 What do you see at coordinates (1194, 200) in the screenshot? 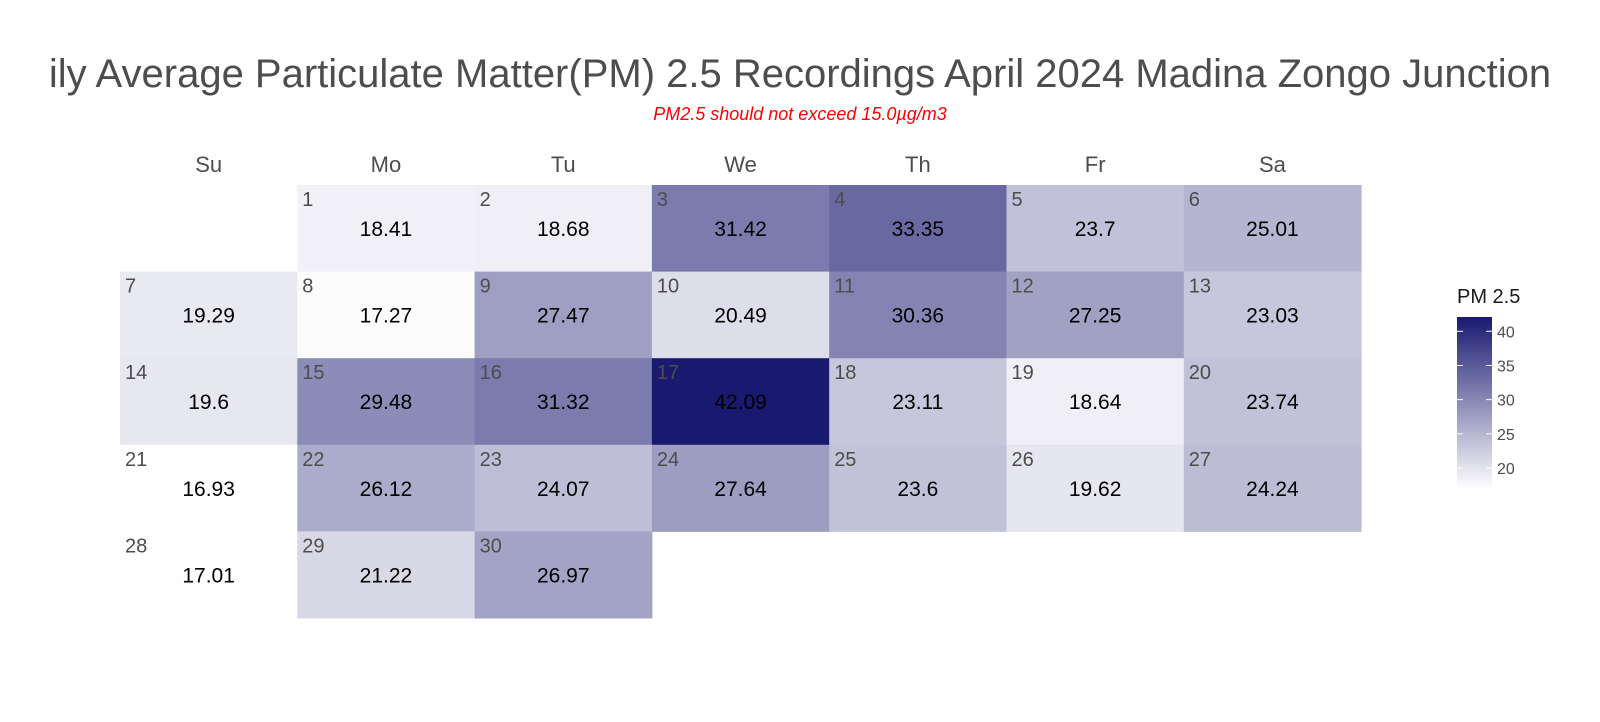
I see `day-number-6: 6` at bounding box center [1194, 200].